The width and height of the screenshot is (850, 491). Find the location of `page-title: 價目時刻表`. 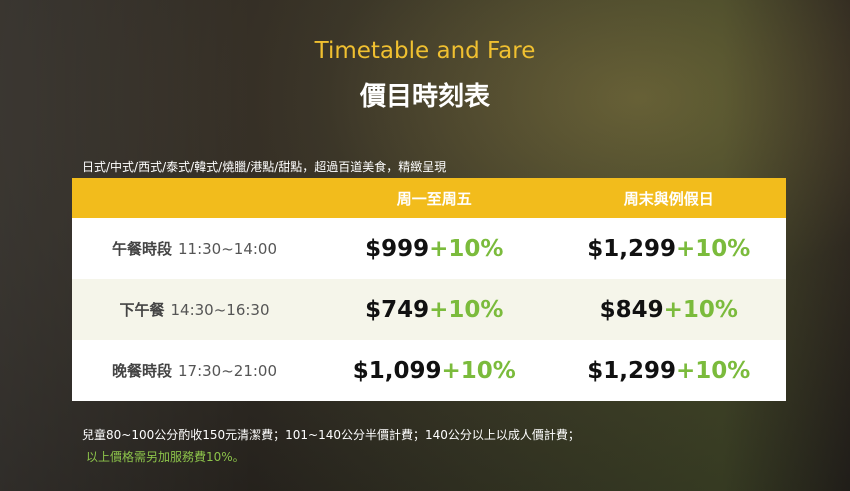

page-title: 價目時刻表 is located at coordinates (424, 97).